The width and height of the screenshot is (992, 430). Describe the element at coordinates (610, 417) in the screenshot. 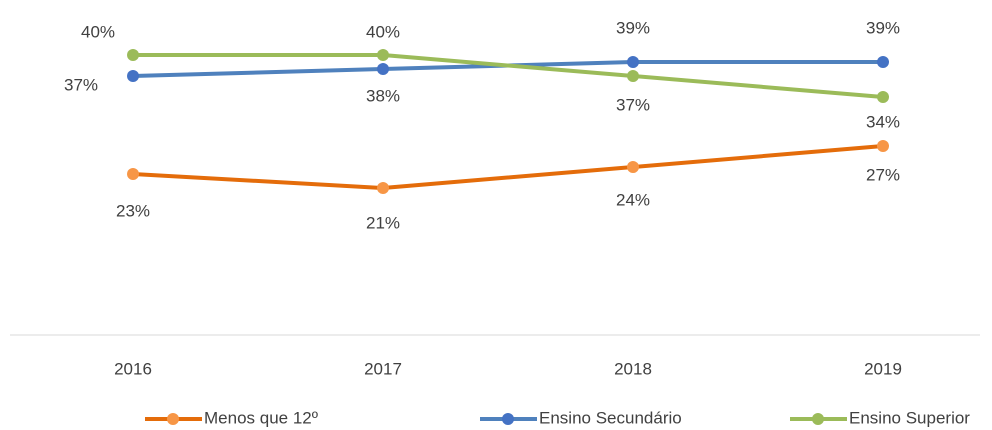

I see `legend-label: Ensino Secundário` at that location.